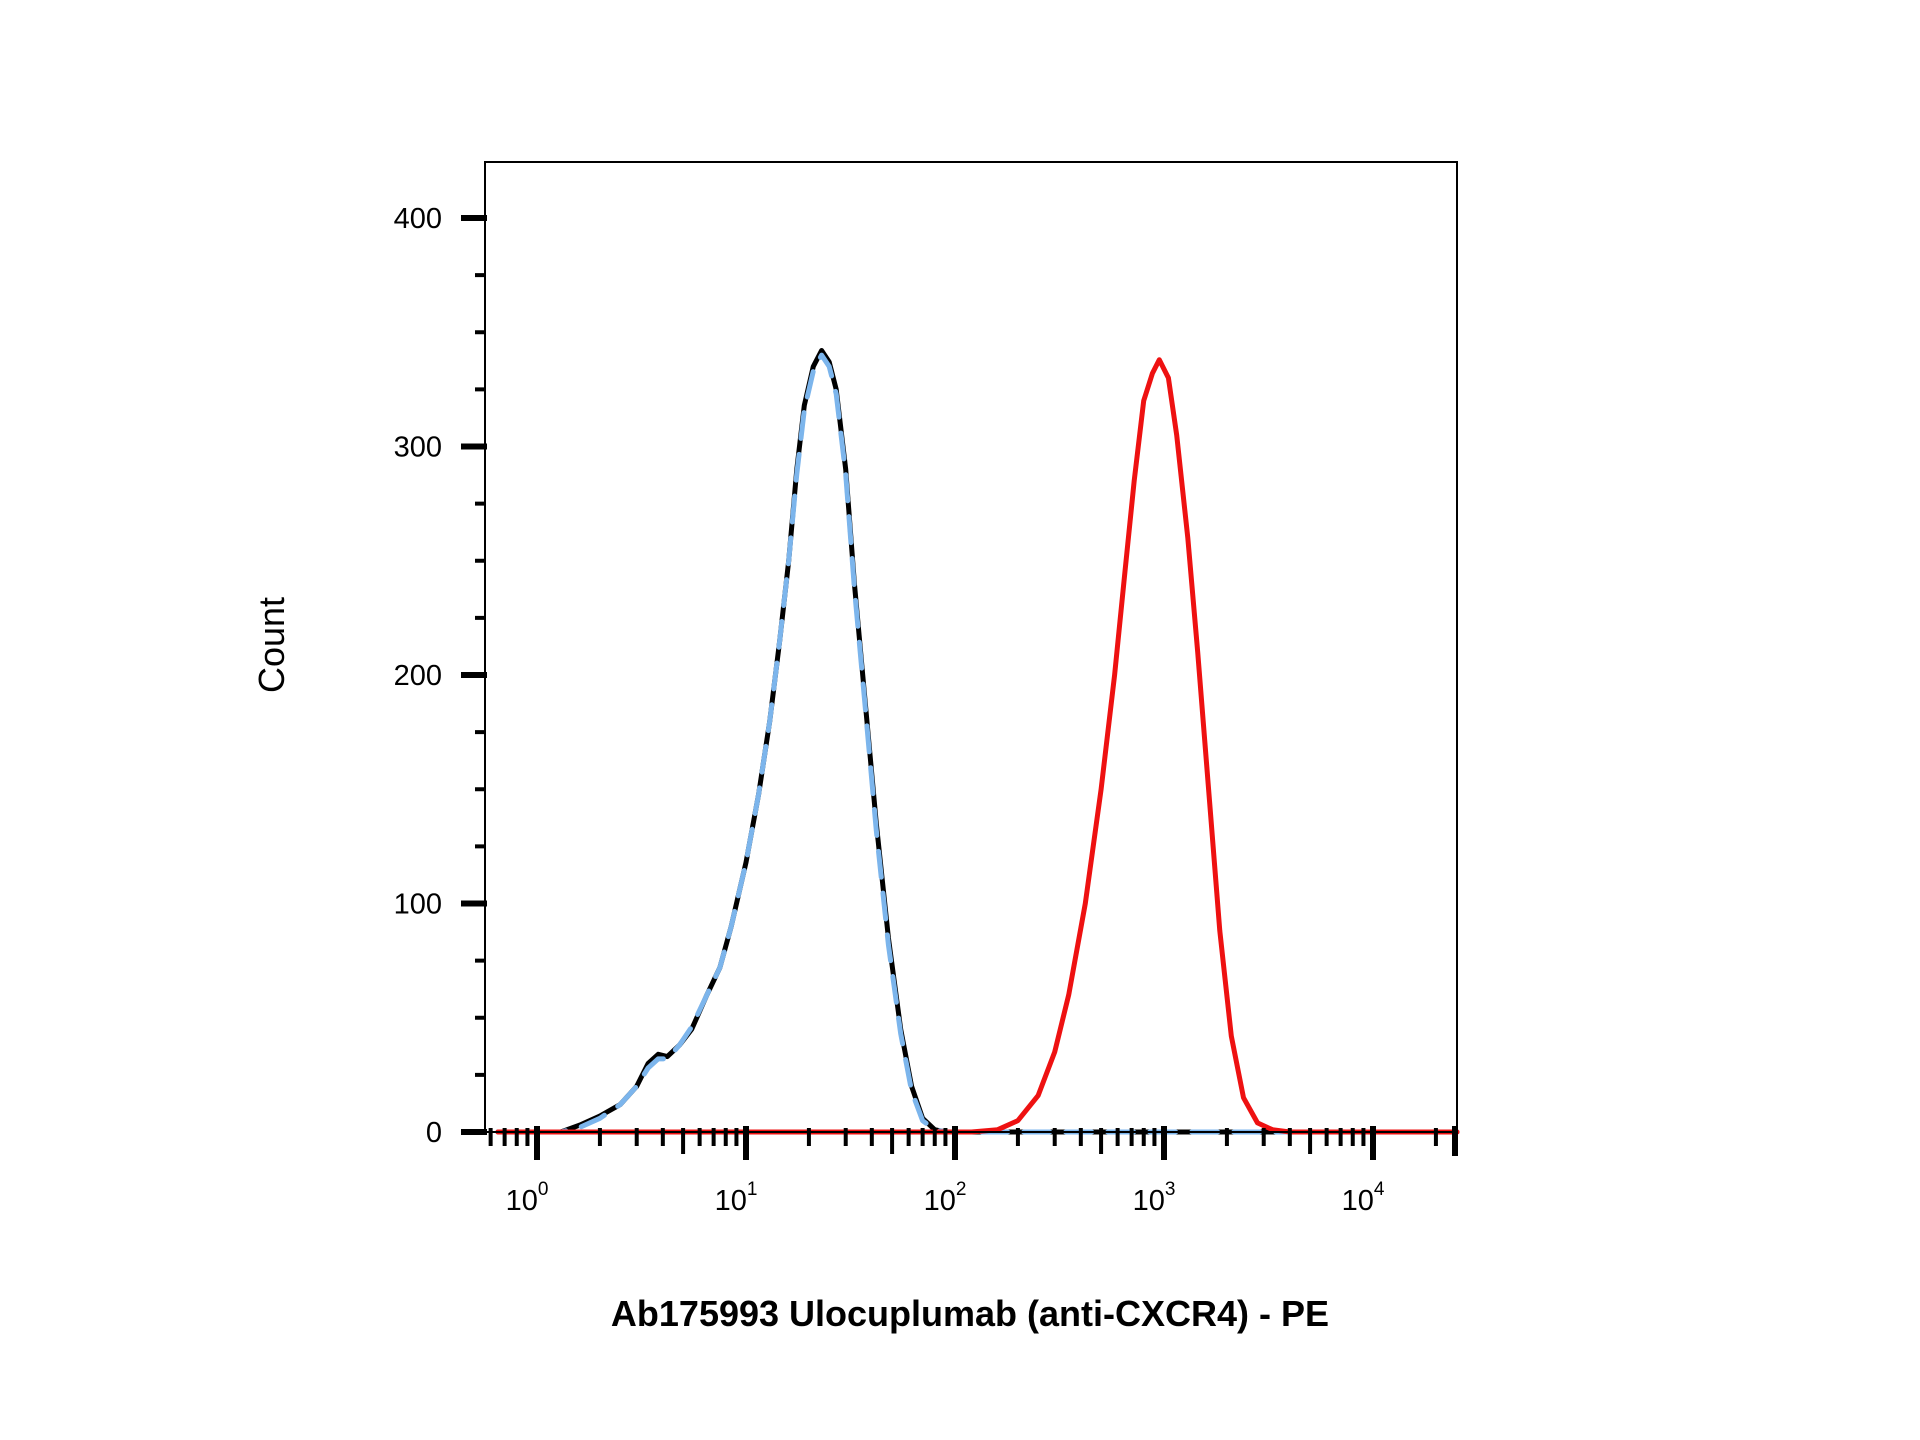 This screenshot has width=1920, height=1440. Describe the element at coordinates (736, 1198) in the screenshot. I see `x-tick-label: 10¹` at that location.